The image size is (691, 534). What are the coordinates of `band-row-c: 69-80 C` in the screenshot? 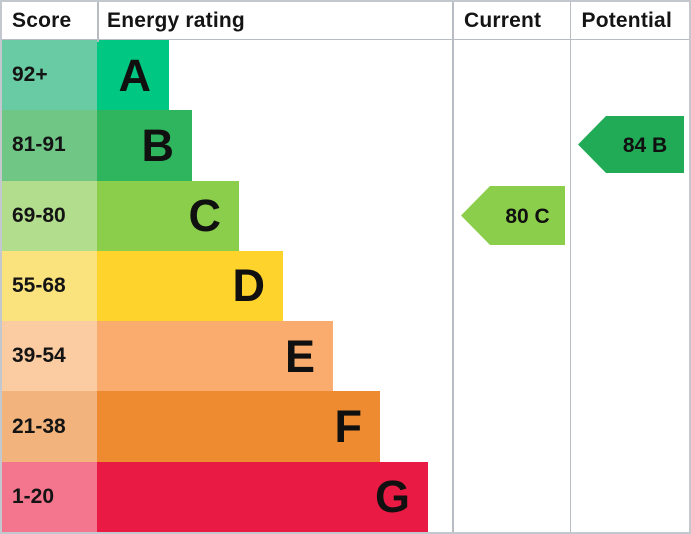 It's located at (345, 215).